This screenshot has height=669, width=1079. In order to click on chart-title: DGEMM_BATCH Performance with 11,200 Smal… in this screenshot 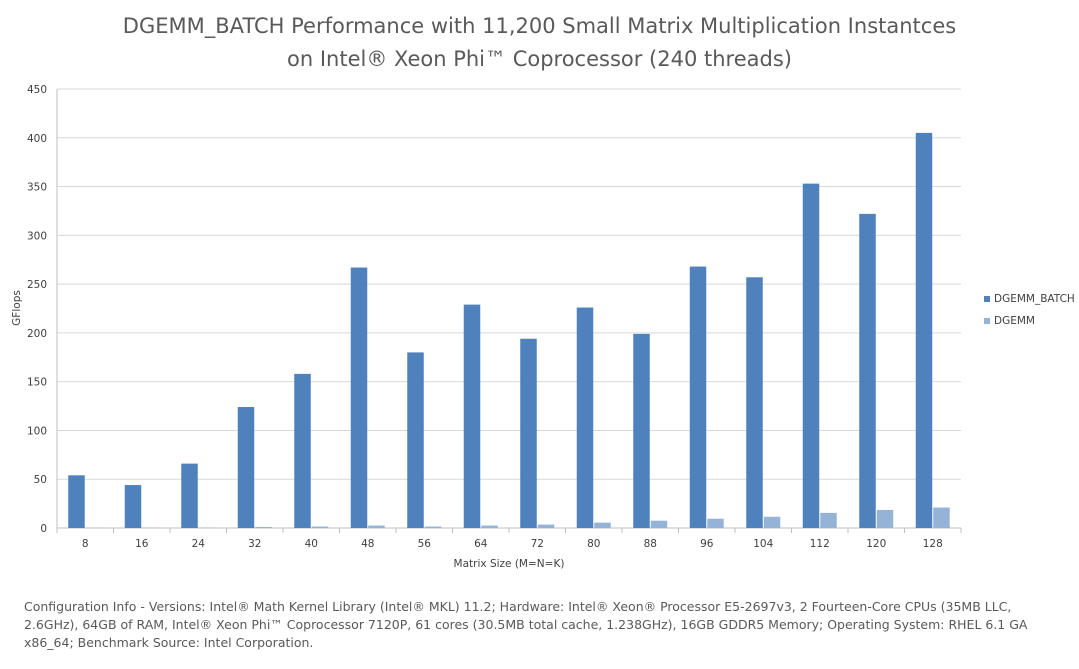, I will do `click(539, 26)`.